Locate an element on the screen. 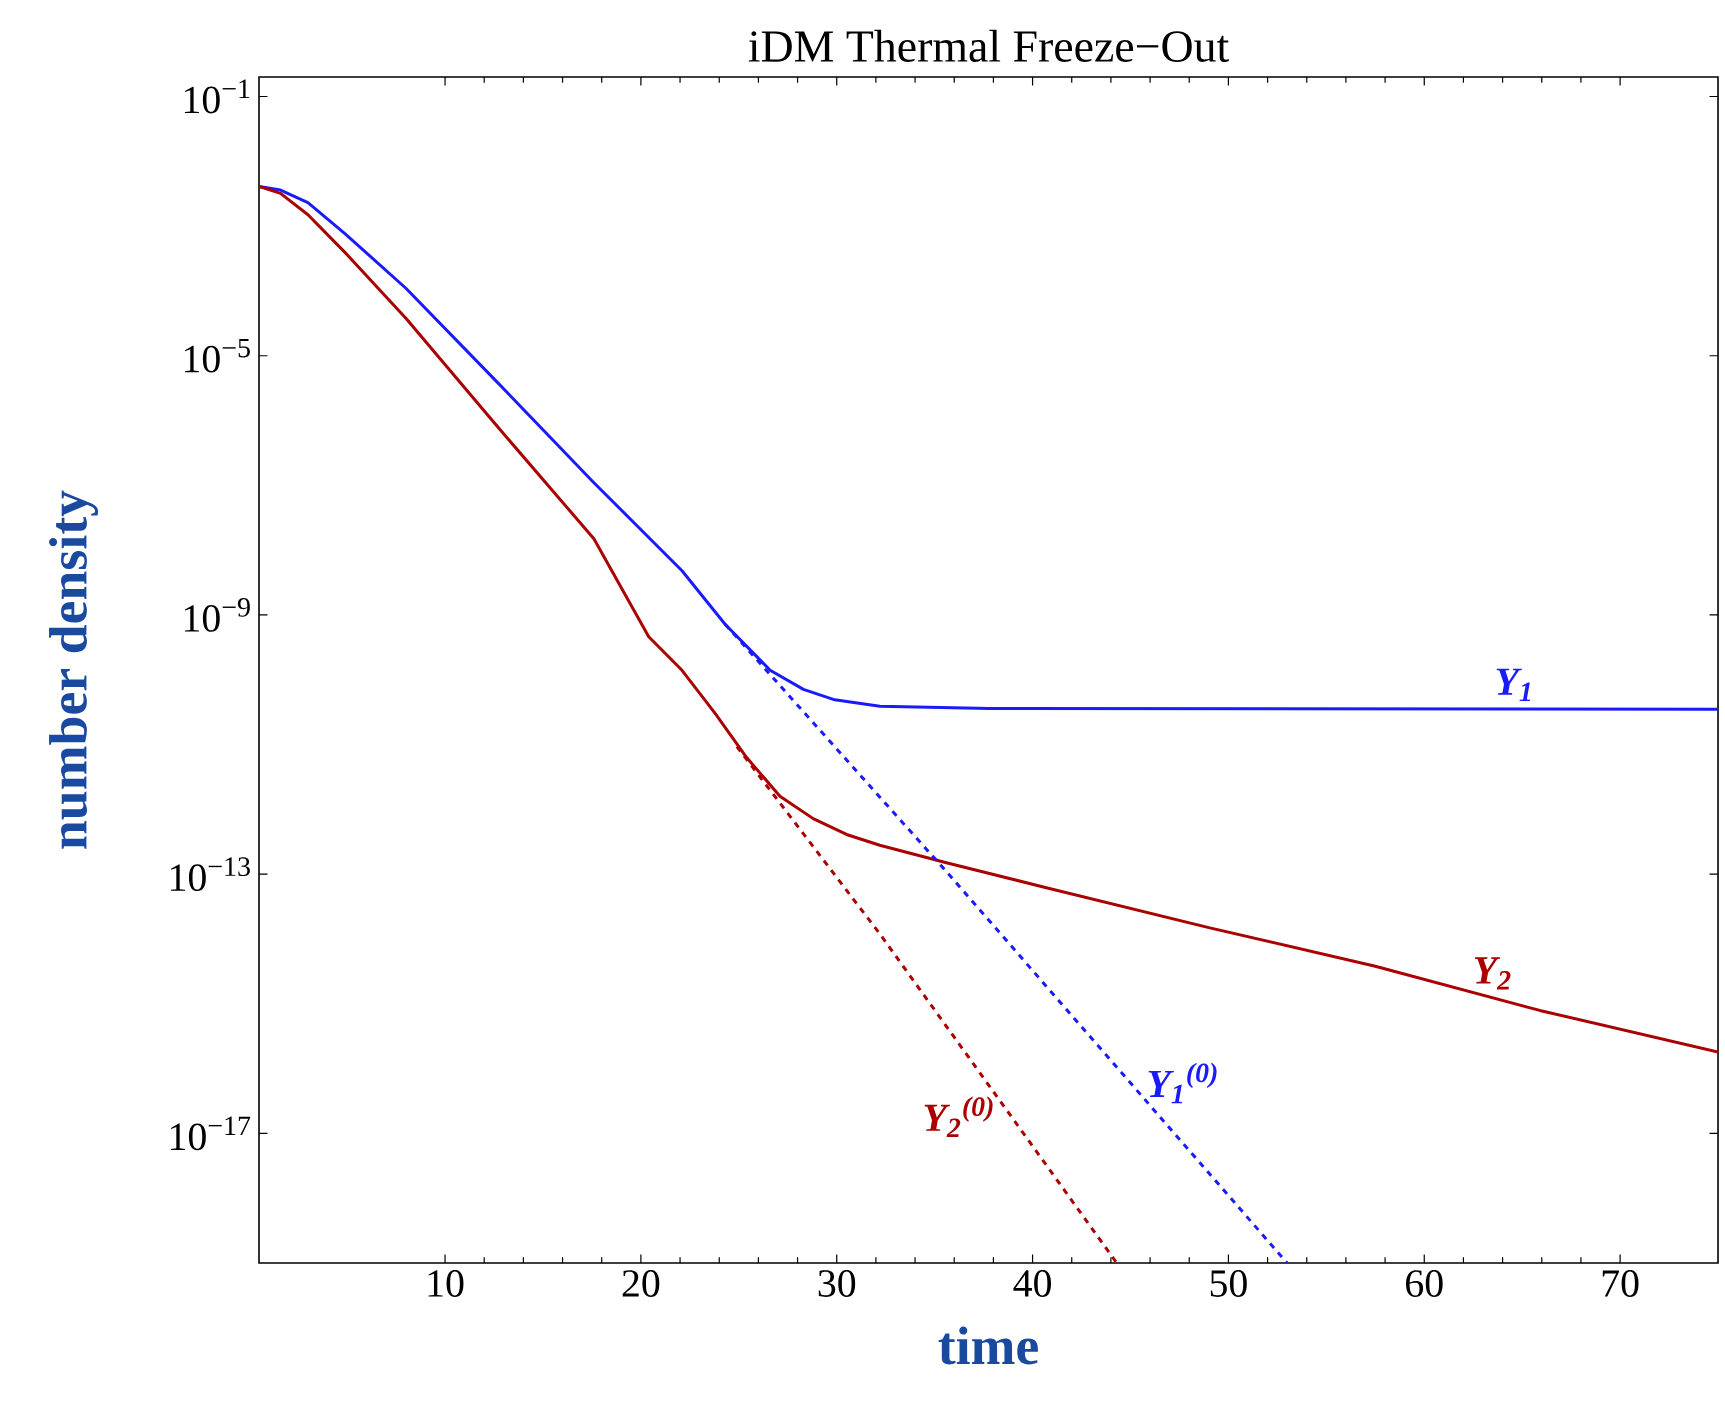 The width and height of the screenshot is (1725, 1406). x-tick-label: 50 is located at coordinates (1228, 1283).